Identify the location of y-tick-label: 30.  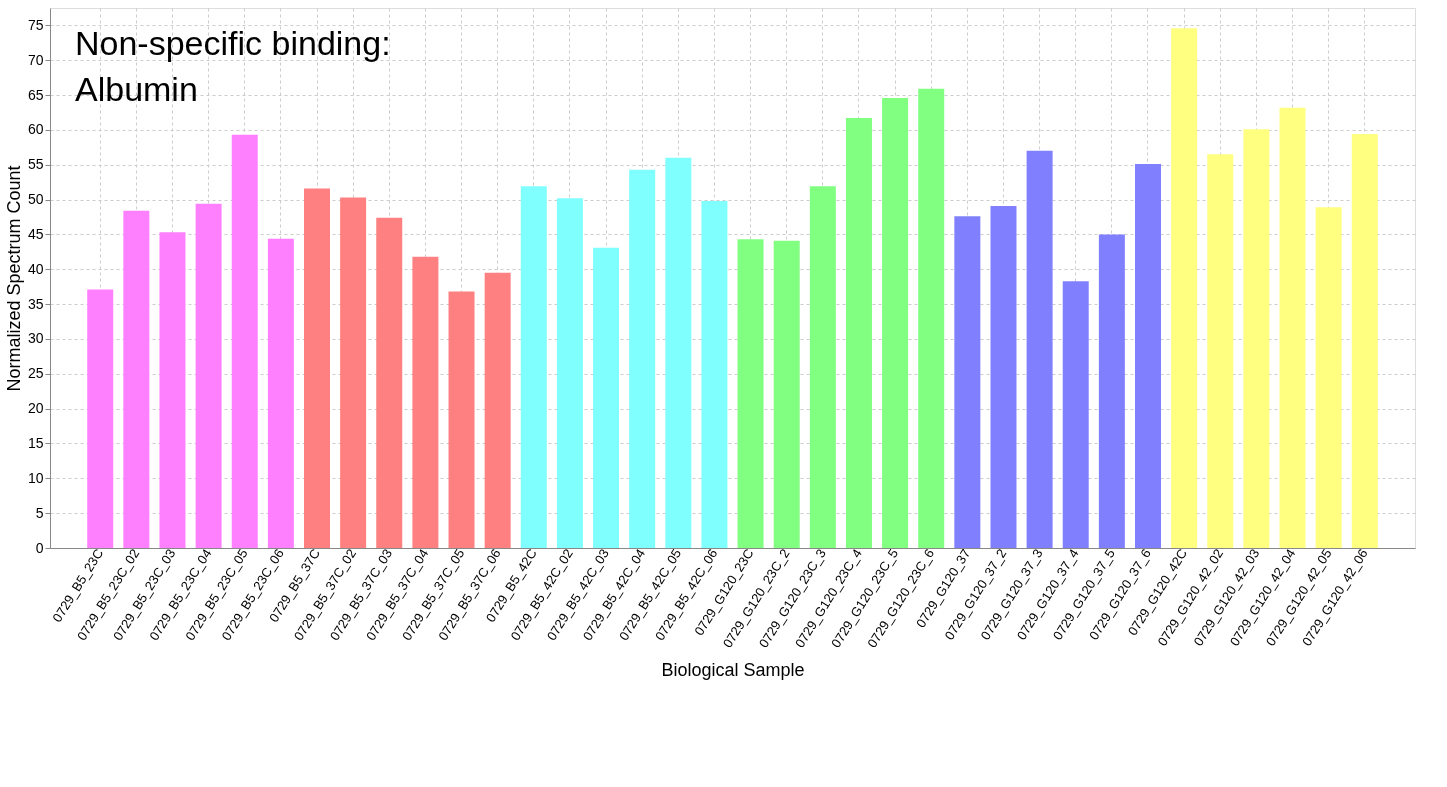
(35, 338).